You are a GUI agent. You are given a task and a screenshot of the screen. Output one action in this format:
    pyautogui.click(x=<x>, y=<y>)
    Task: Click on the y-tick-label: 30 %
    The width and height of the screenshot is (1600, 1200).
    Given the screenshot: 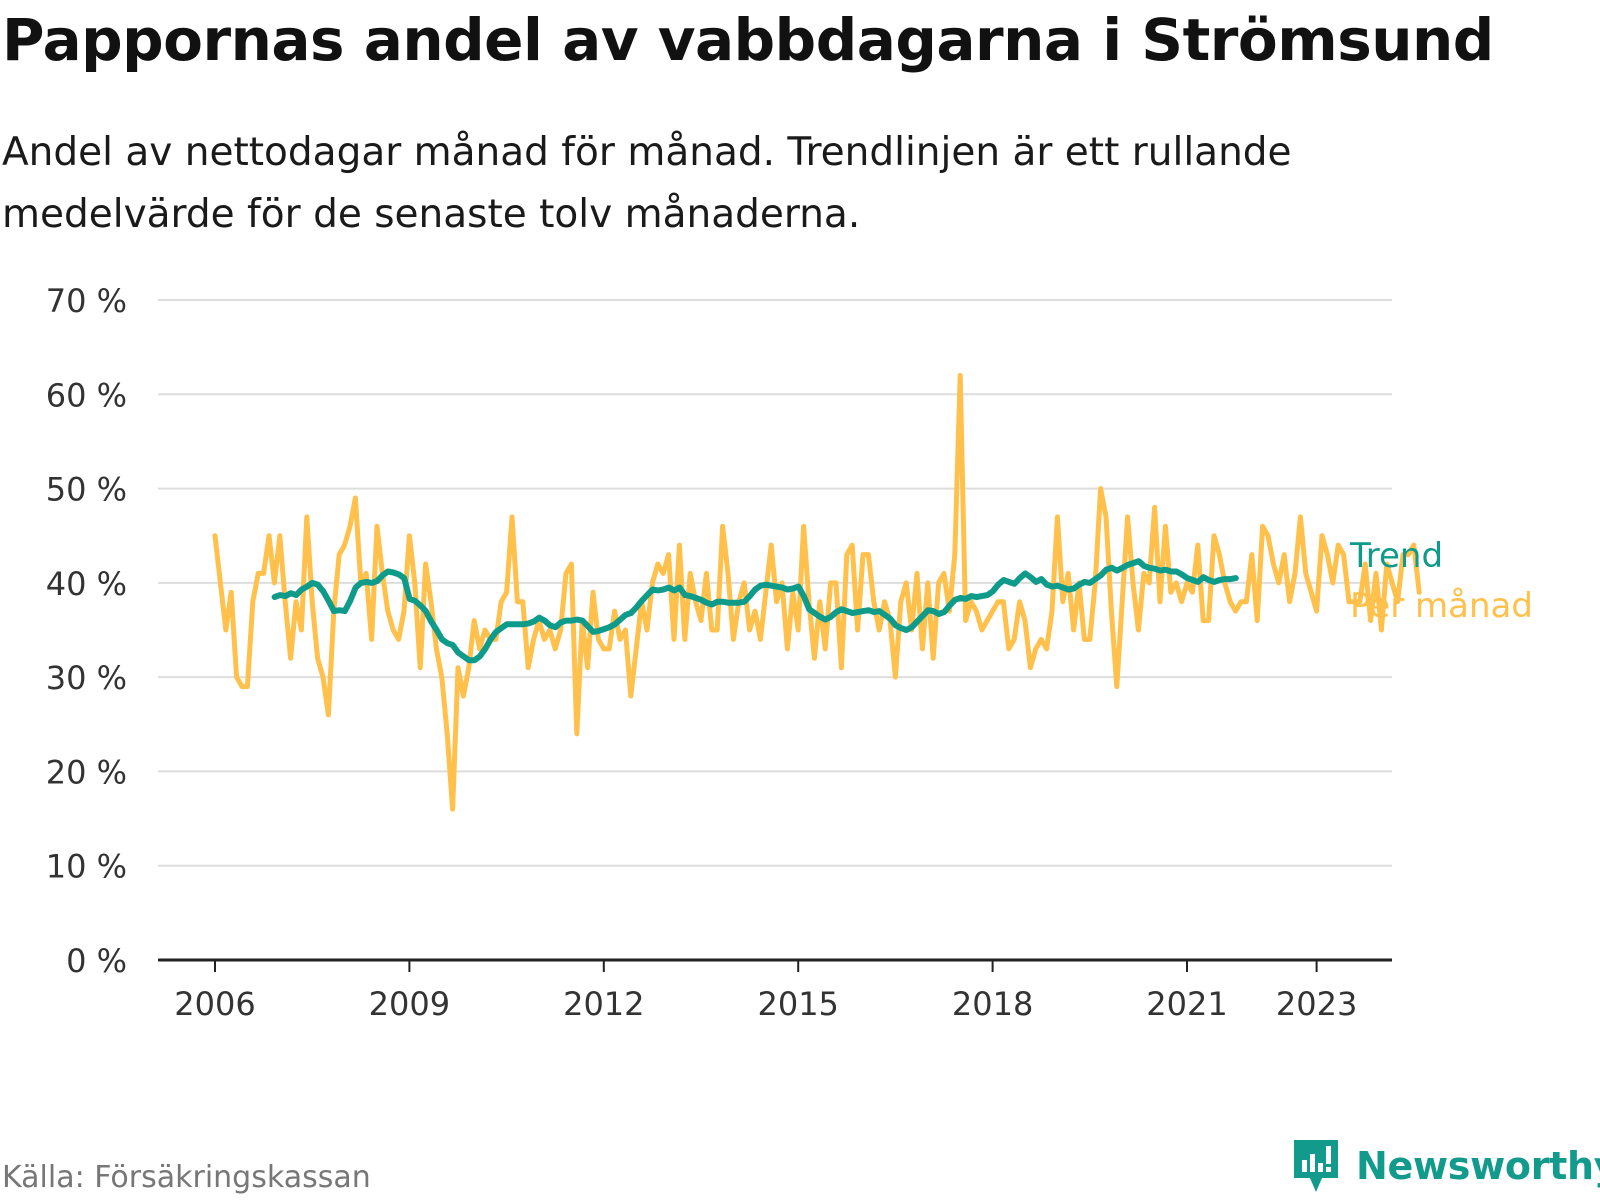 What is the action you would take?
    pyautogui.click(x=86, y=678)
    